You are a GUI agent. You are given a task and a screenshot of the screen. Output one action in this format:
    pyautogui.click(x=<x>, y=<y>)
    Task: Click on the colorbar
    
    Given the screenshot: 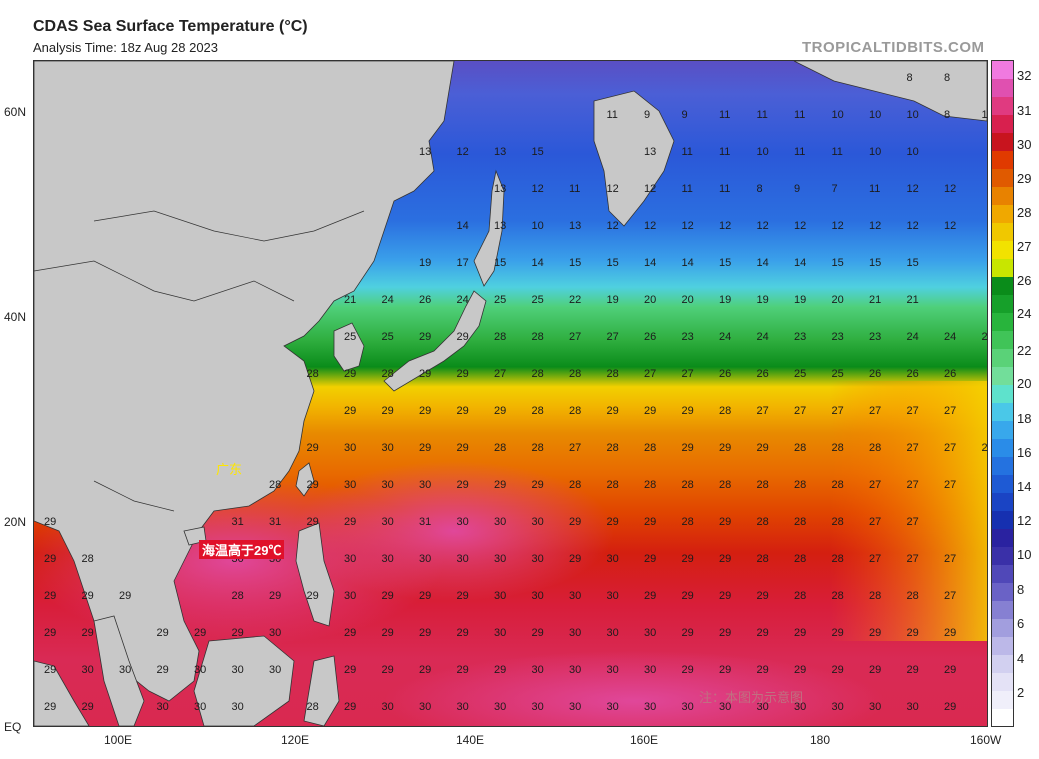 What is the action you would take?
    pyautogui.click(x=1002, y=393)
    